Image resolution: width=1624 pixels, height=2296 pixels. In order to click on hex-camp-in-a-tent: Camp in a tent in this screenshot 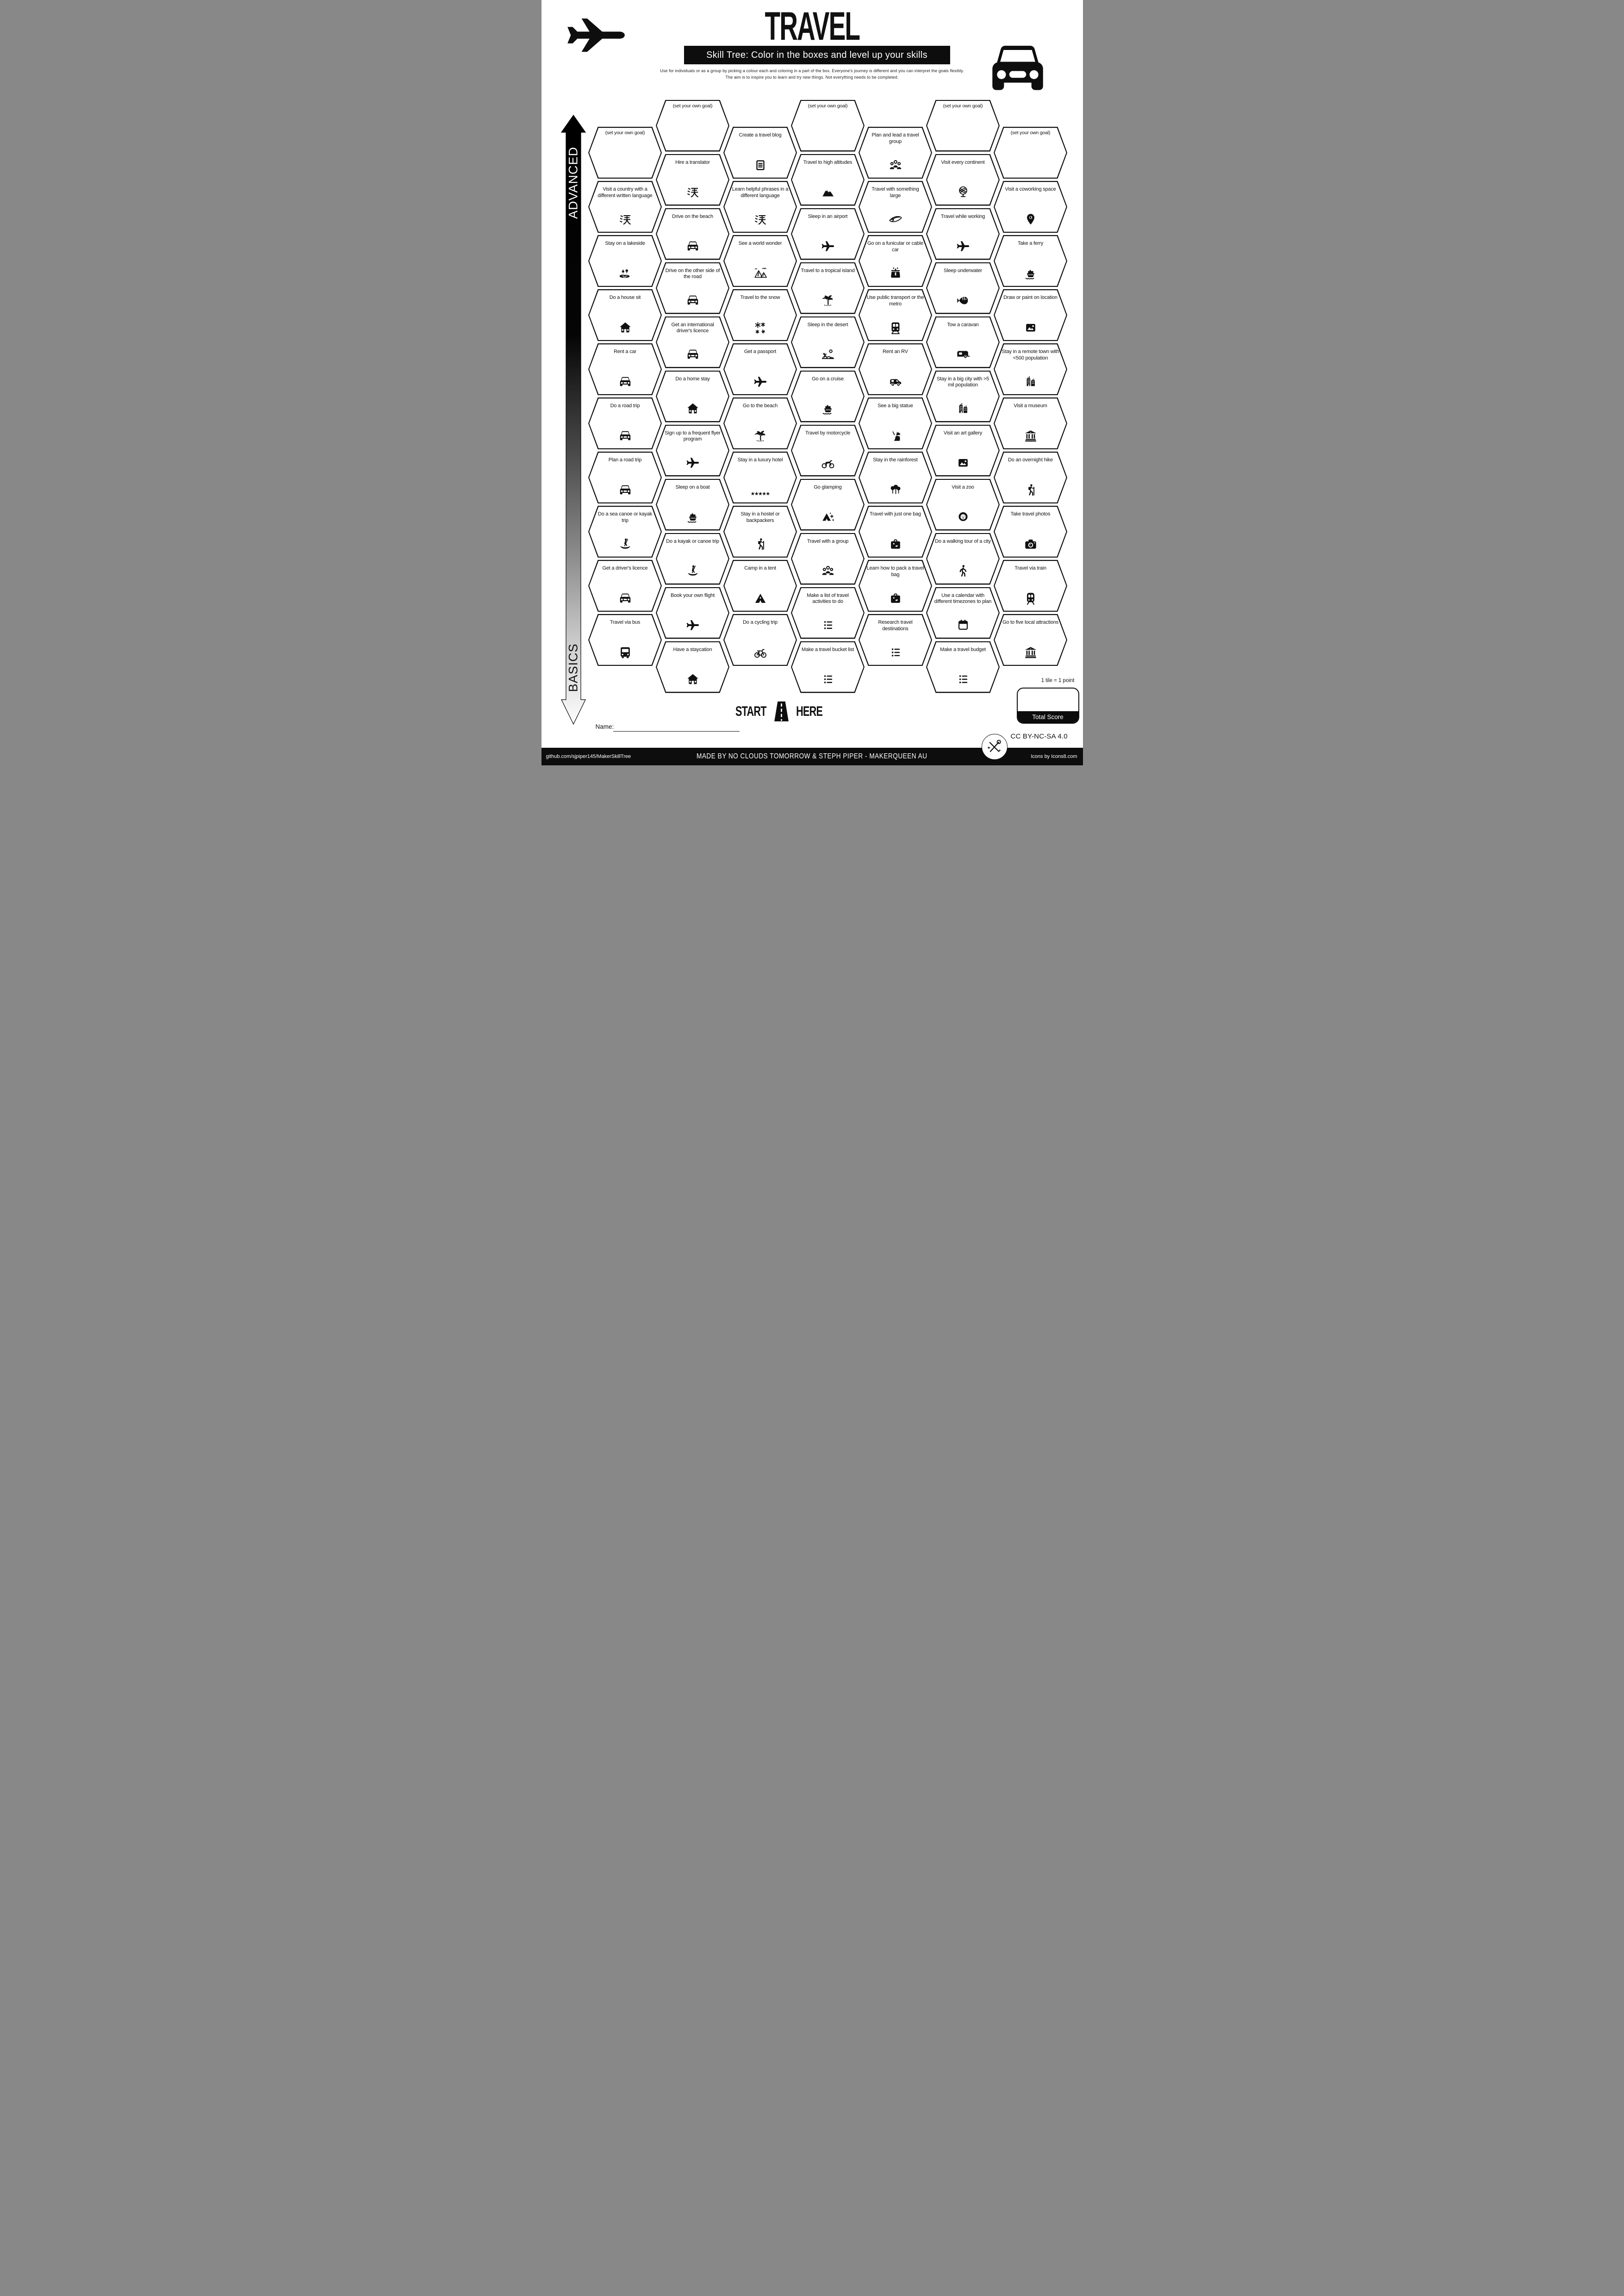, I will do `click(760, 586)`.